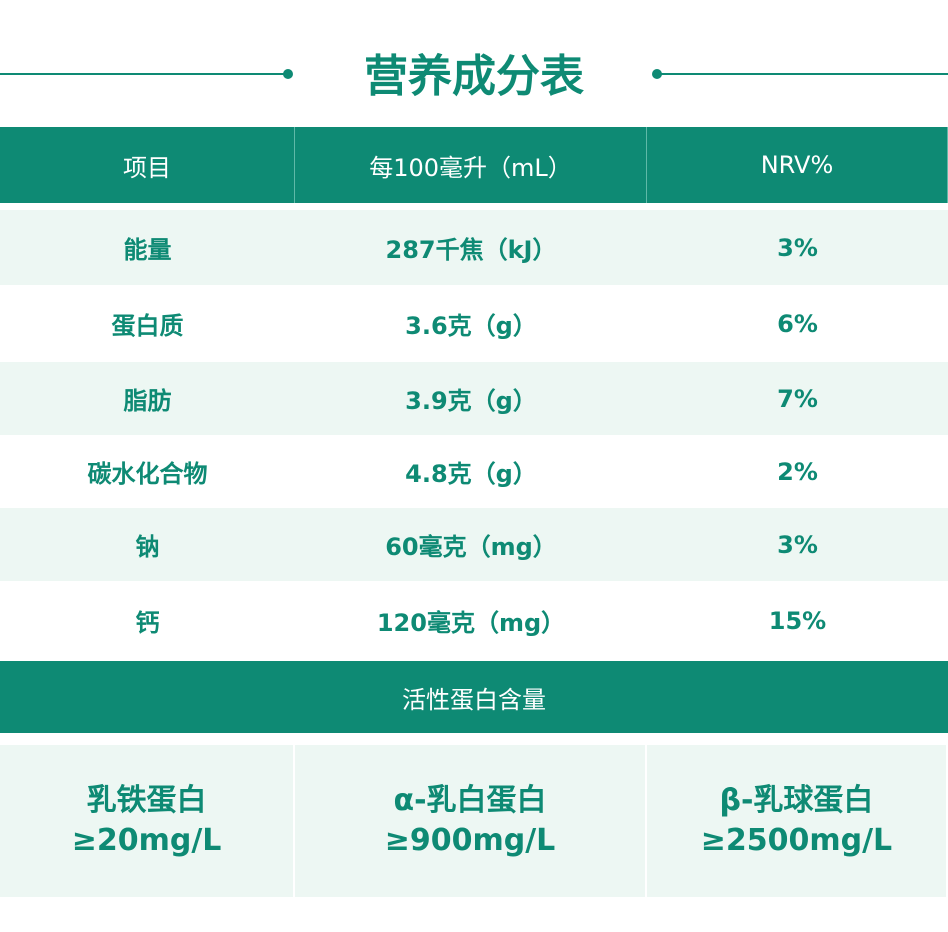 Image resolution: width=948 pixels, height=932 pixels. I want to click on table-row: 能量 287千焦（kJ） 3%, so click(474, 247).